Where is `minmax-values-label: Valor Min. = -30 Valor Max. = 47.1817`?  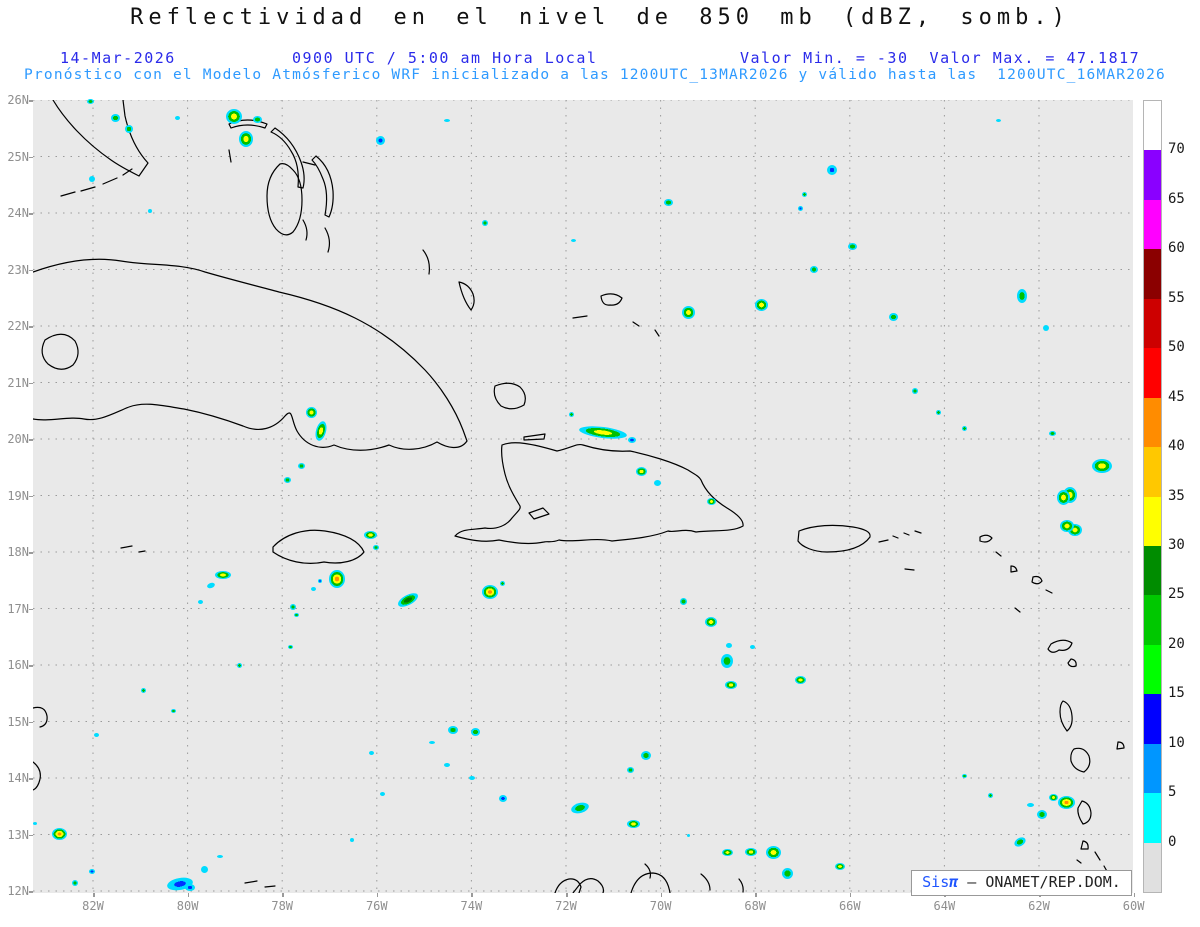
minmax-values-label: Valor Min. = -30 Valor Max. = 47.1817 is located at coordinates (940, 58).